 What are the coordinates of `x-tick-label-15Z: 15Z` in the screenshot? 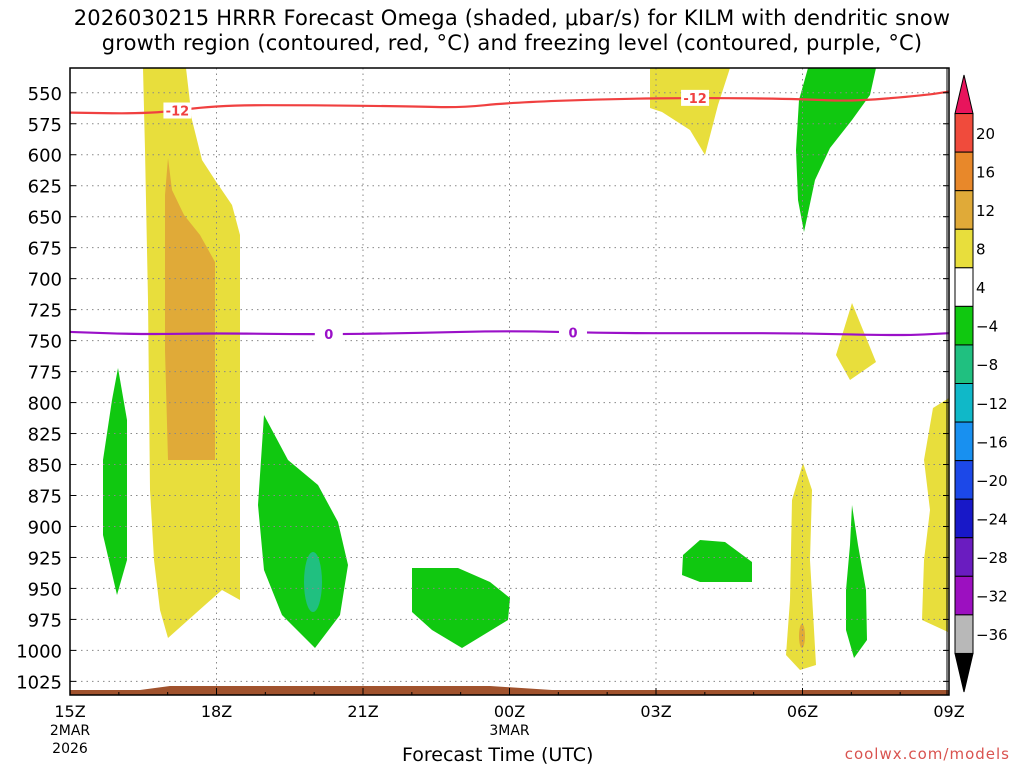 It's located at (69, 711).